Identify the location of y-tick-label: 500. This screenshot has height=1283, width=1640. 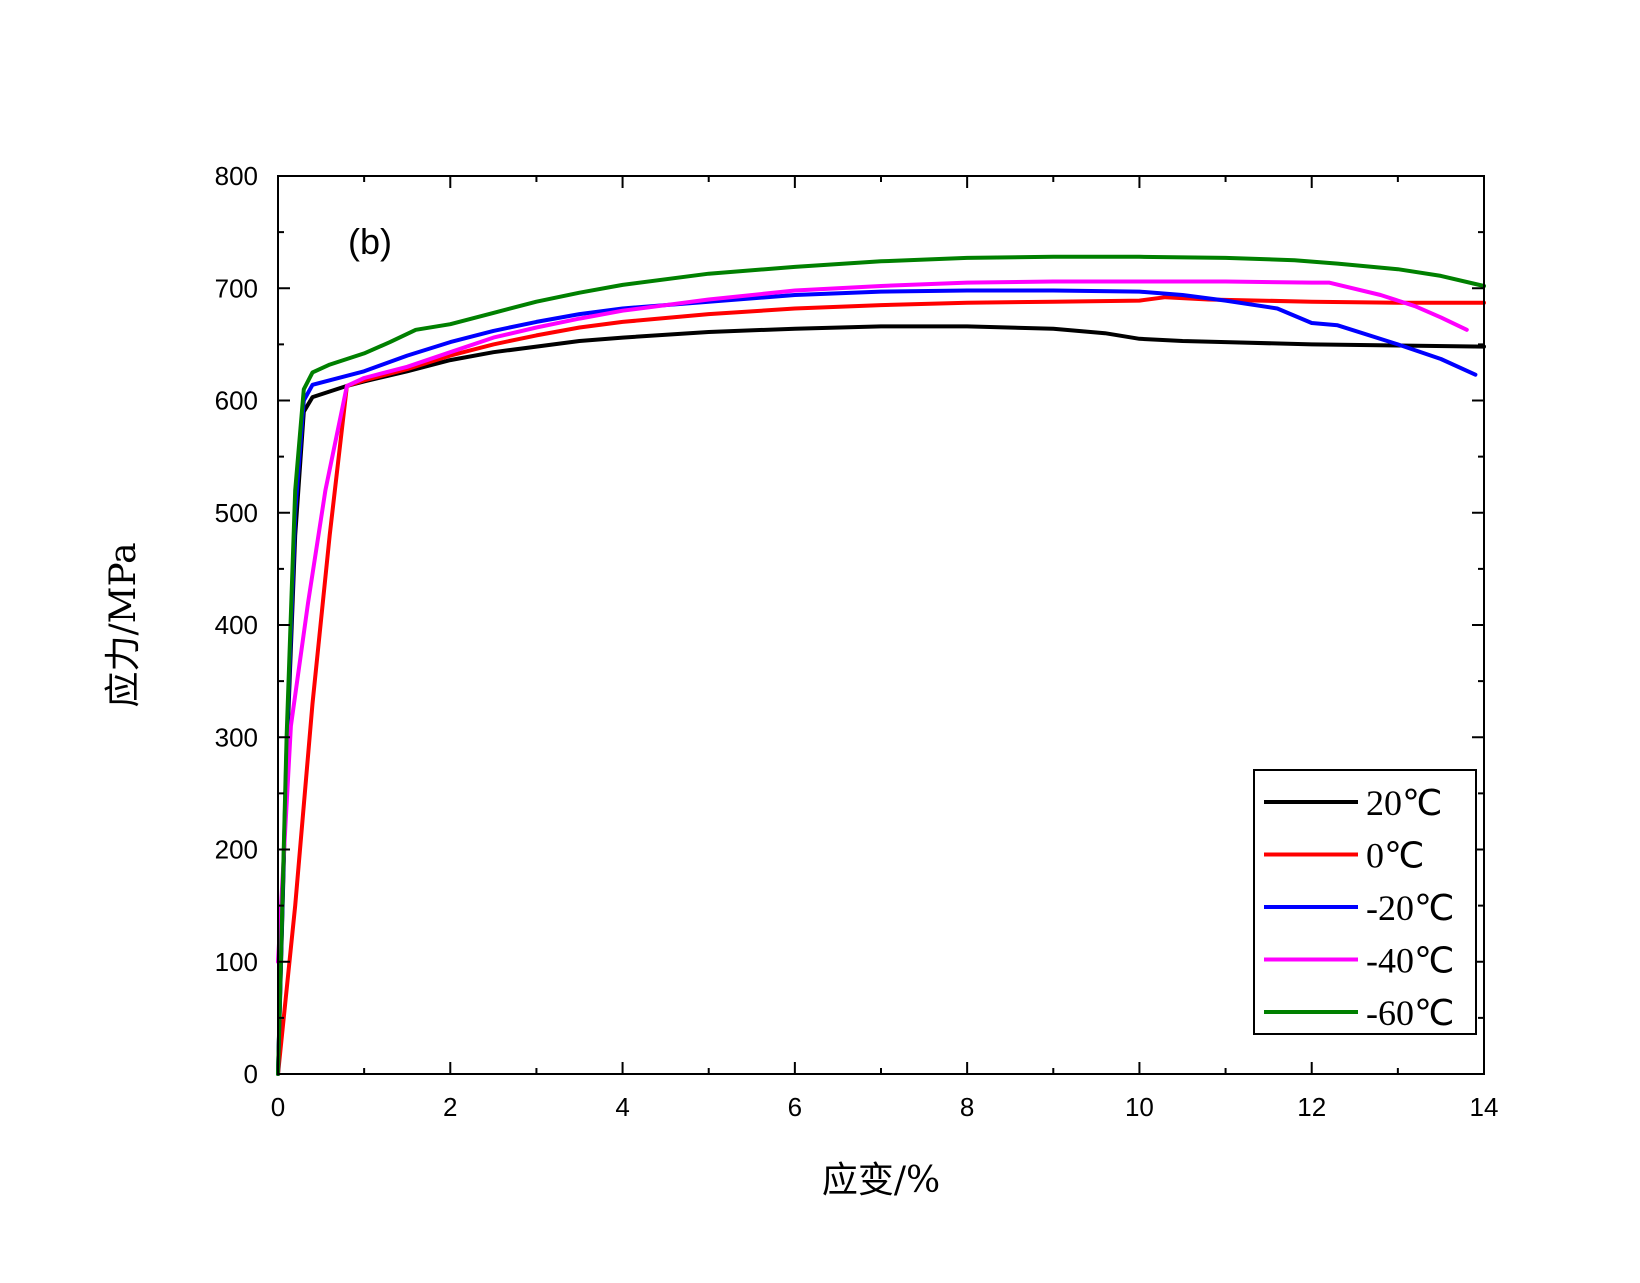
(236, 513).